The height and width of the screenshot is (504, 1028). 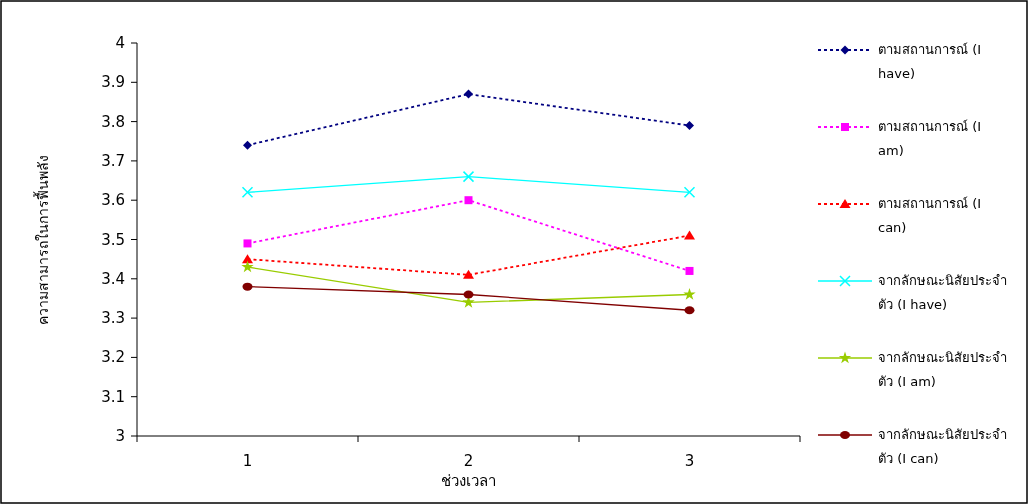 What do you see at coordinates (113, 200) in the screenshot?
I see `y-tick-label: 3.6` at bounding box center [113, 200].